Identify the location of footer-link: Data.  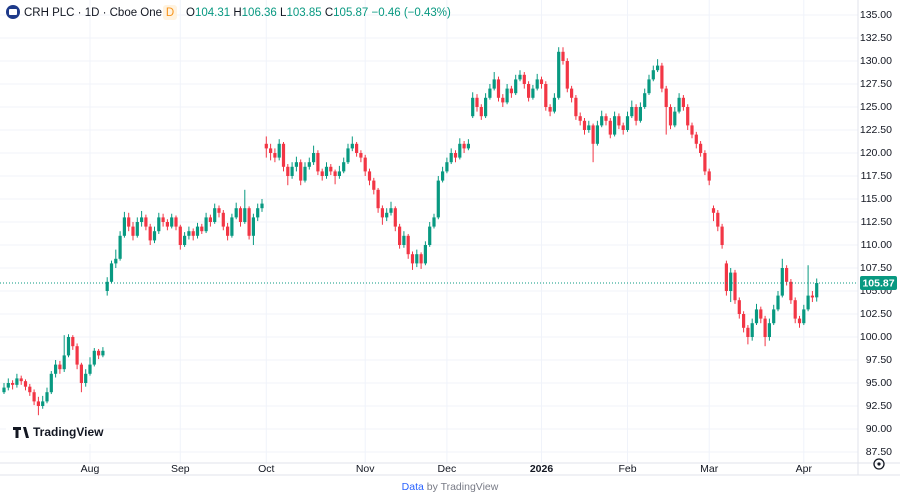
(413, 487).